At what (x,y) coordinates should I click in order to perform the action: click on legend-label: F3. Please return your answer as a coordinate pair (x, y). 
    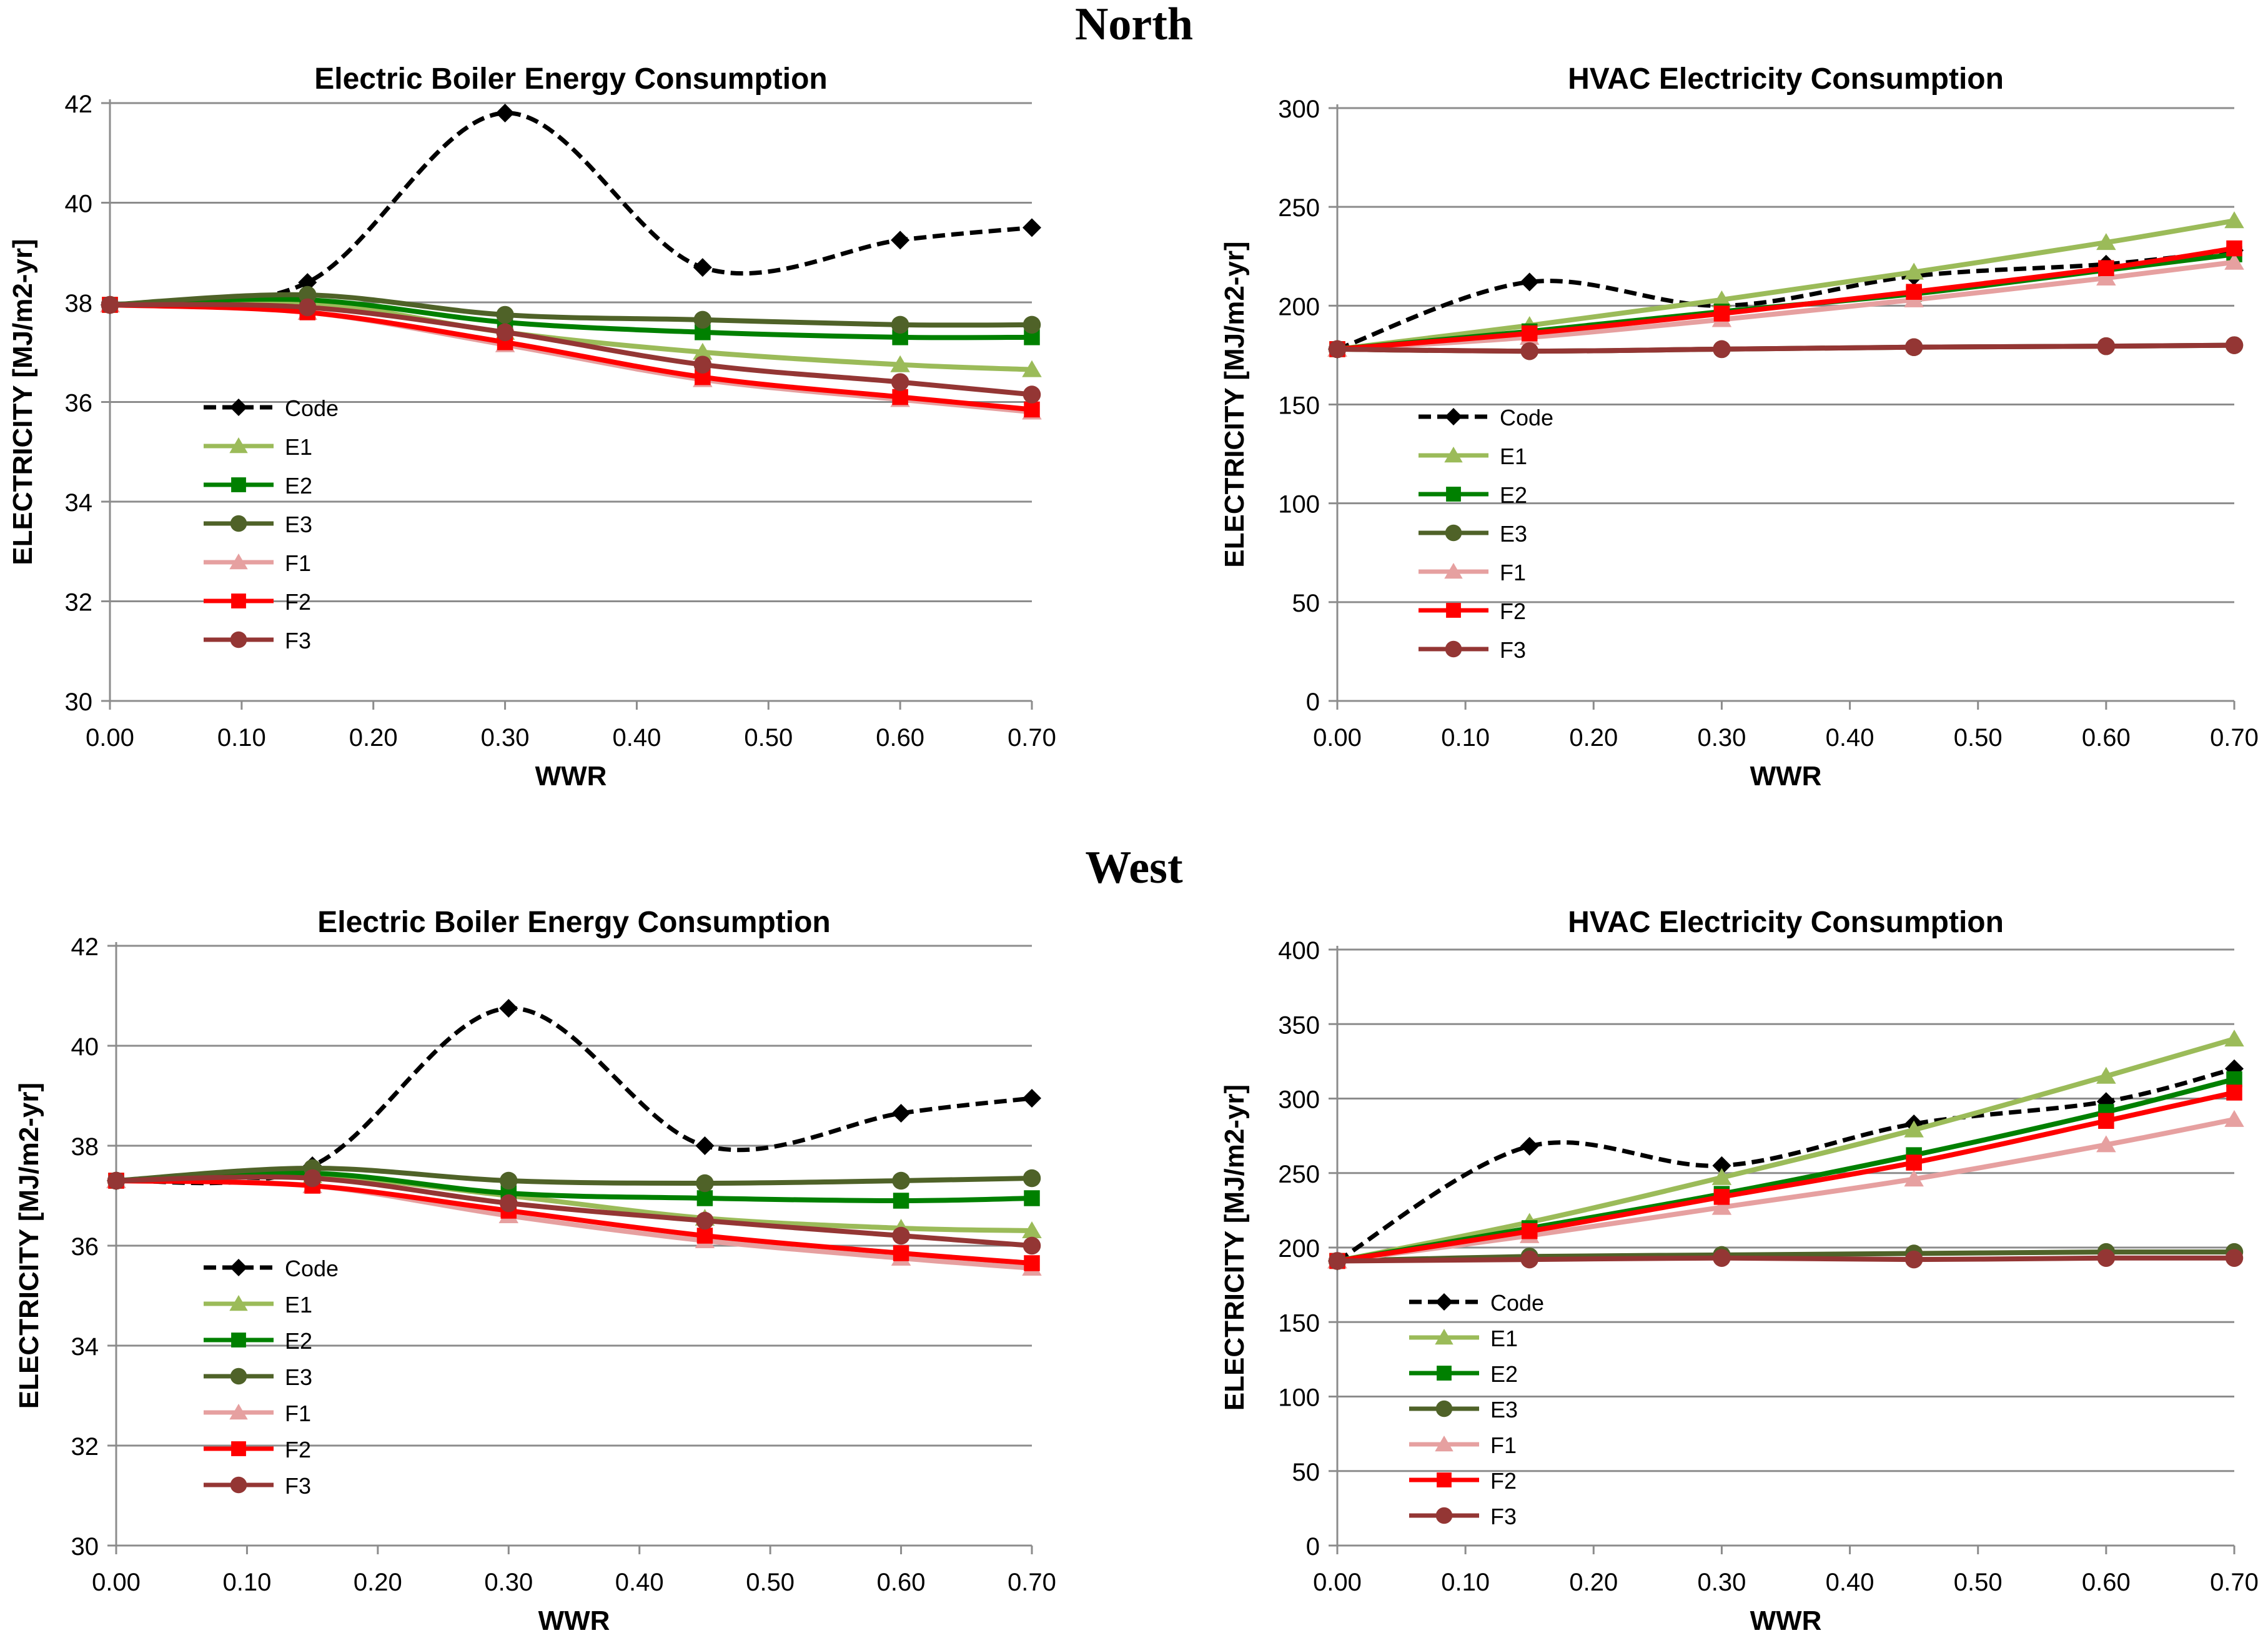
    Looking at the image, I should click on (1503, 1516).